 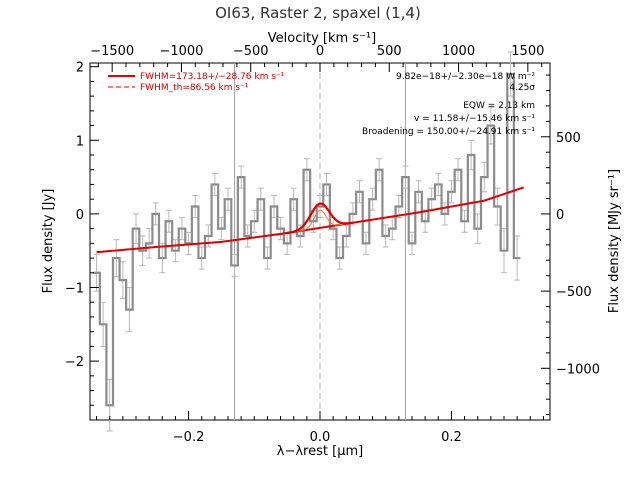 I want to click on annotation-line-flux: 9.82e−18+/−2.30e−18 W m⁻², so click(x=465, y=77).